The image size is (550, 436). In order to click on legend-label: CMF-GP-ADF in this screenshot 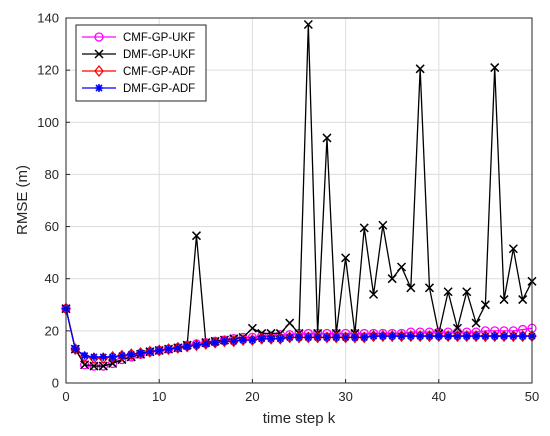, I will do `click(159, 72)`.